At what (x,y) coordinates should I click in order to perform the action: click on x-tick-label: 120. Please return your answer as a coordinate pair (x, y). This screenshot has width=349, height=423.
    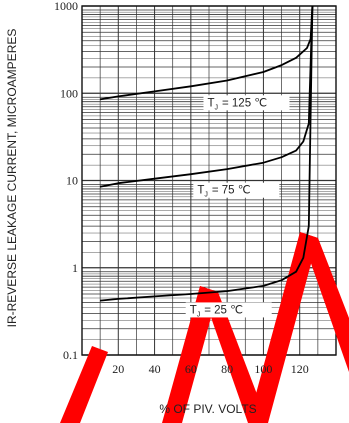
    Looking at the image, I should click on (300, 369).